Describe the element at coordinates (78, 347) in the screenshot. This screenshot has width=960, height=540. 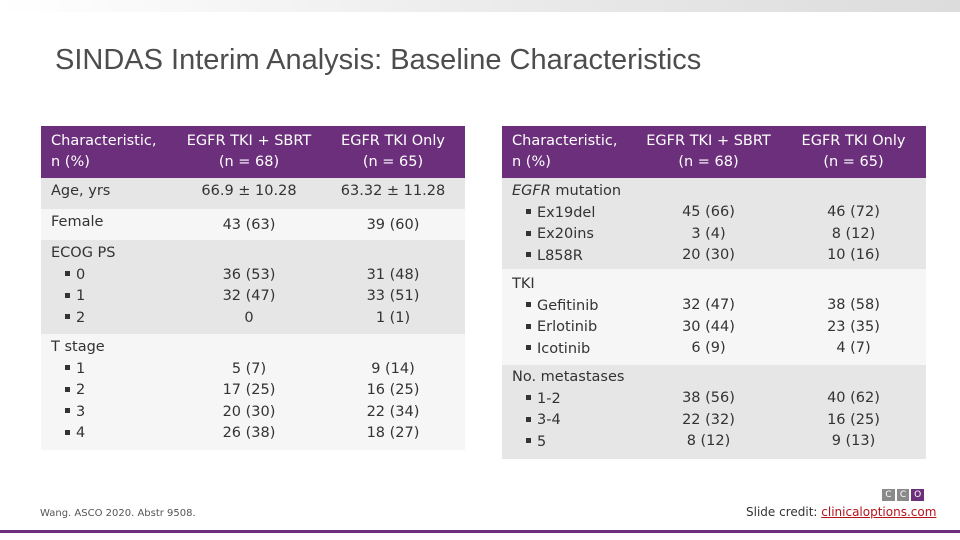
I see `row-label: T stage` at that location.